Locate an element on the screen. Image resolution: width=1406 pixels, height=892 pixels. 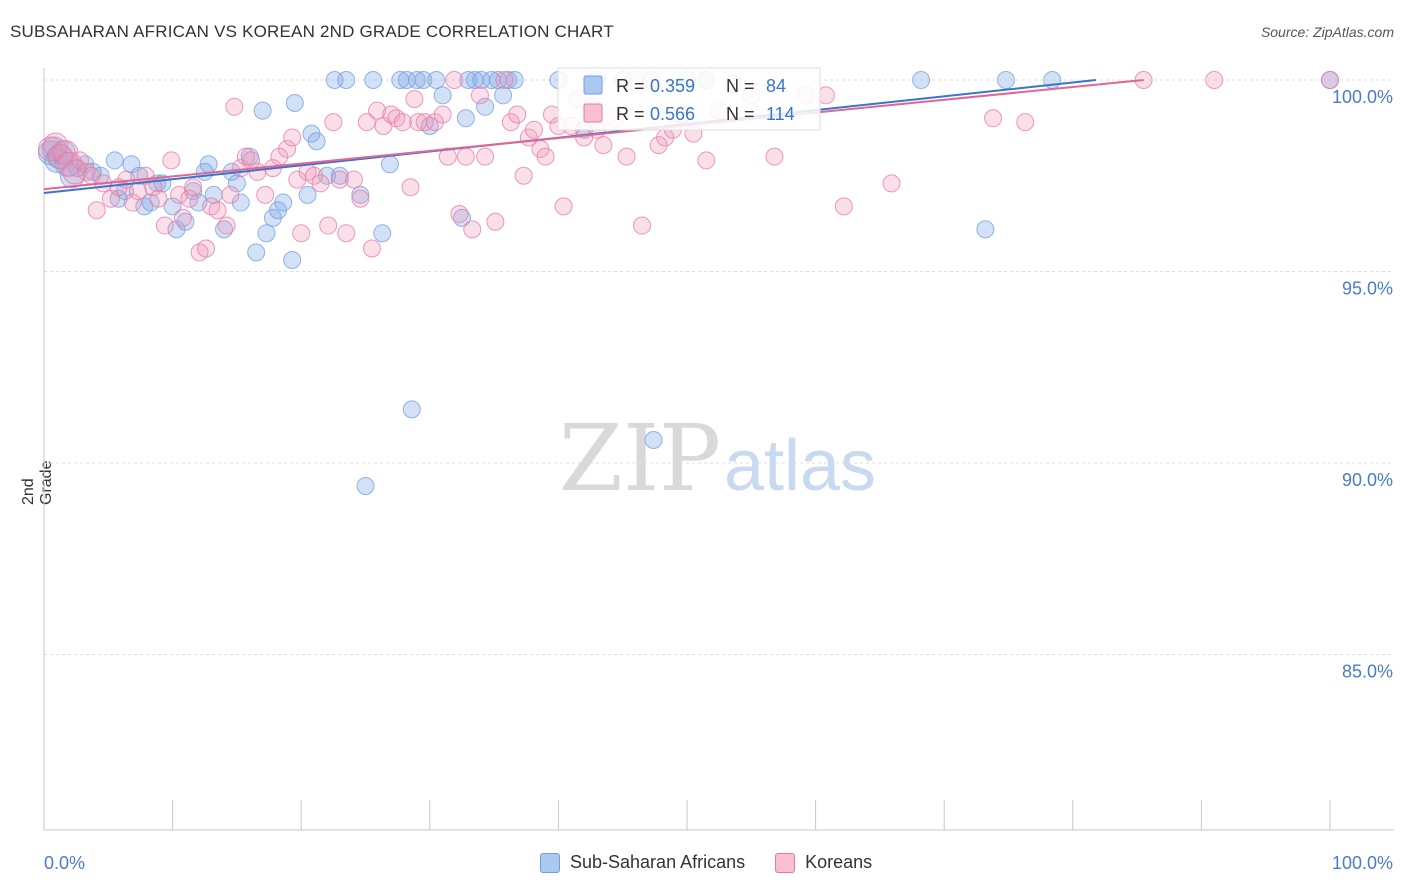
y-tick-label: 100.0% is located at coordinates (1362, 97).